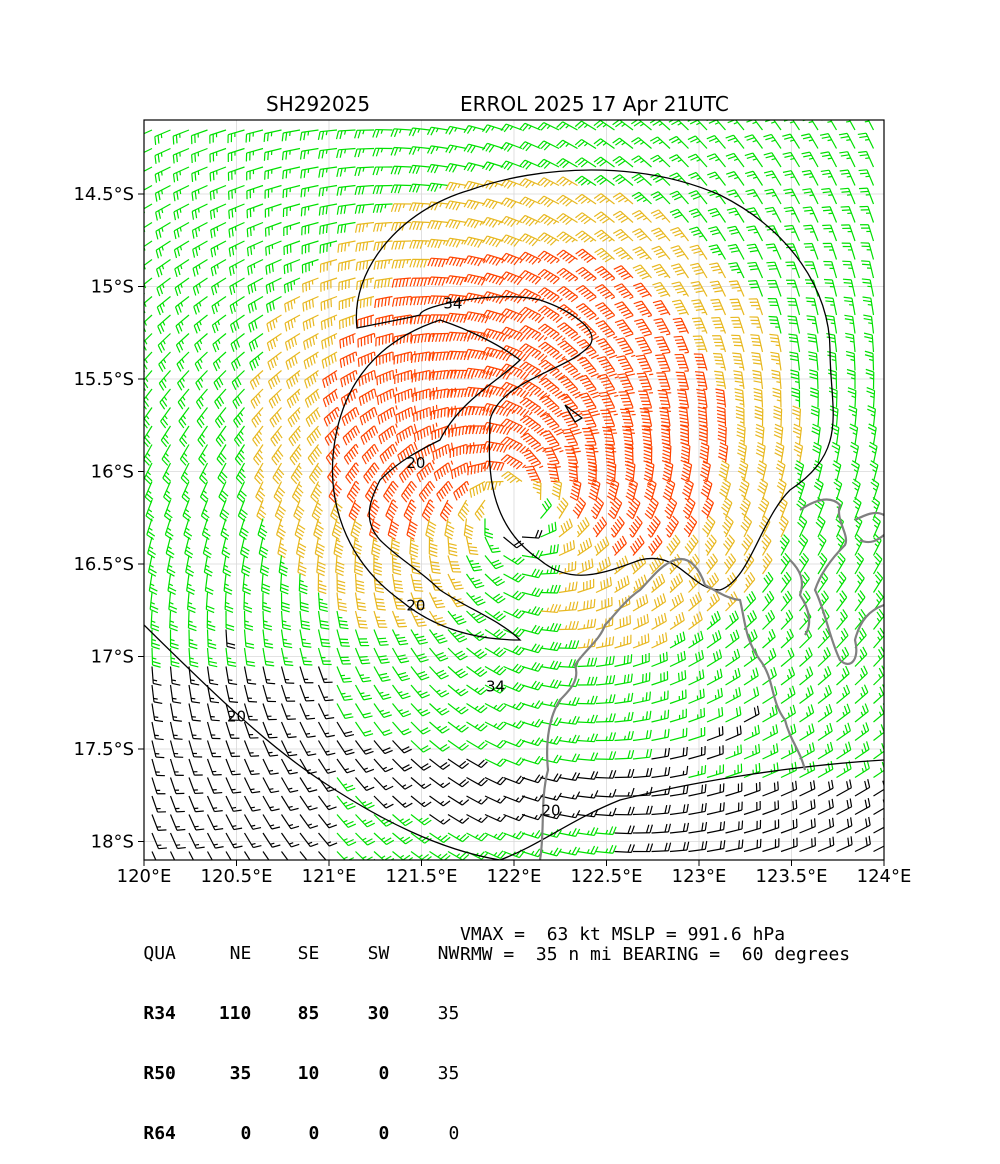  Describe the element at coordinates (103, 379) in the screenshot. I see `y-tick-label-2: 15.5°S` at that location.